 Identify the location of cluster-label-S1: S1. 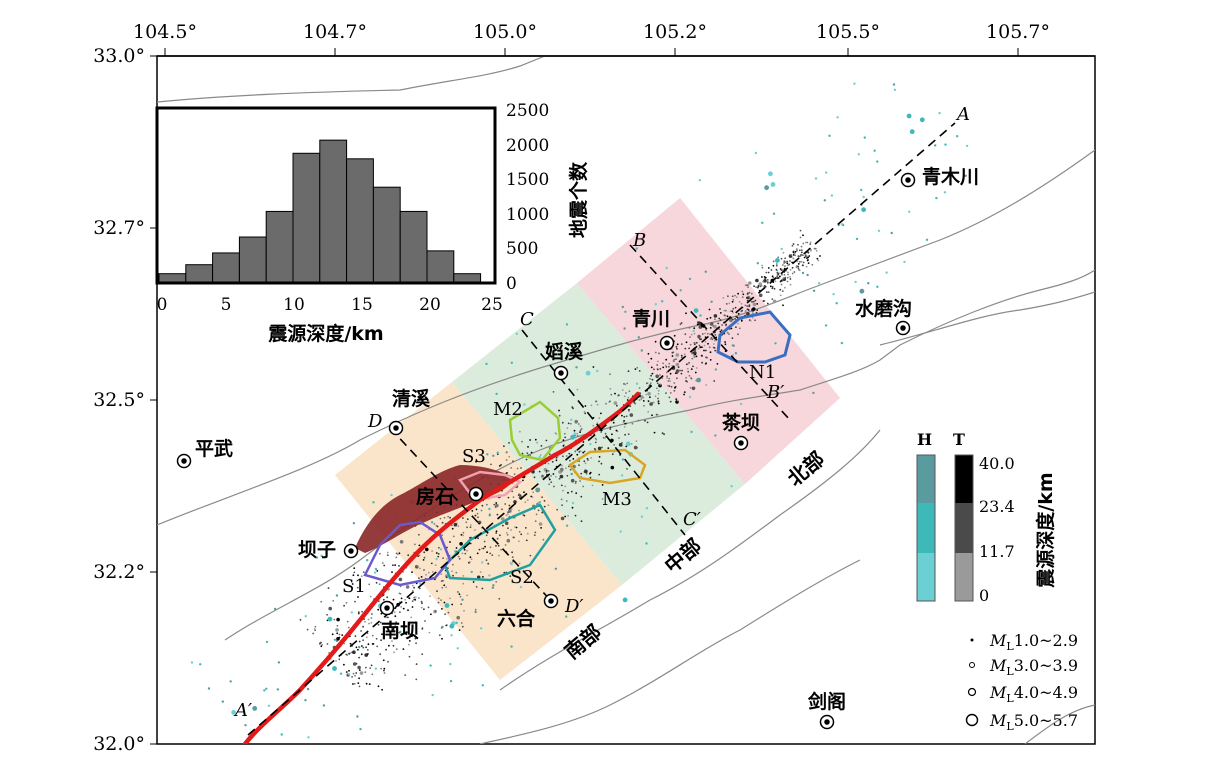
(354, 586).